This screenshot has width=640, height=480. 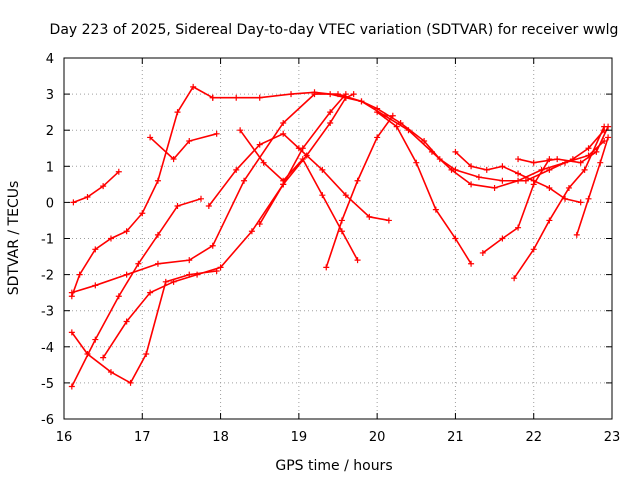 What do you see at coordinates (47, 240) in the screenshot?
I see `y-tick-label: -1` at bounding box center [47, 240].